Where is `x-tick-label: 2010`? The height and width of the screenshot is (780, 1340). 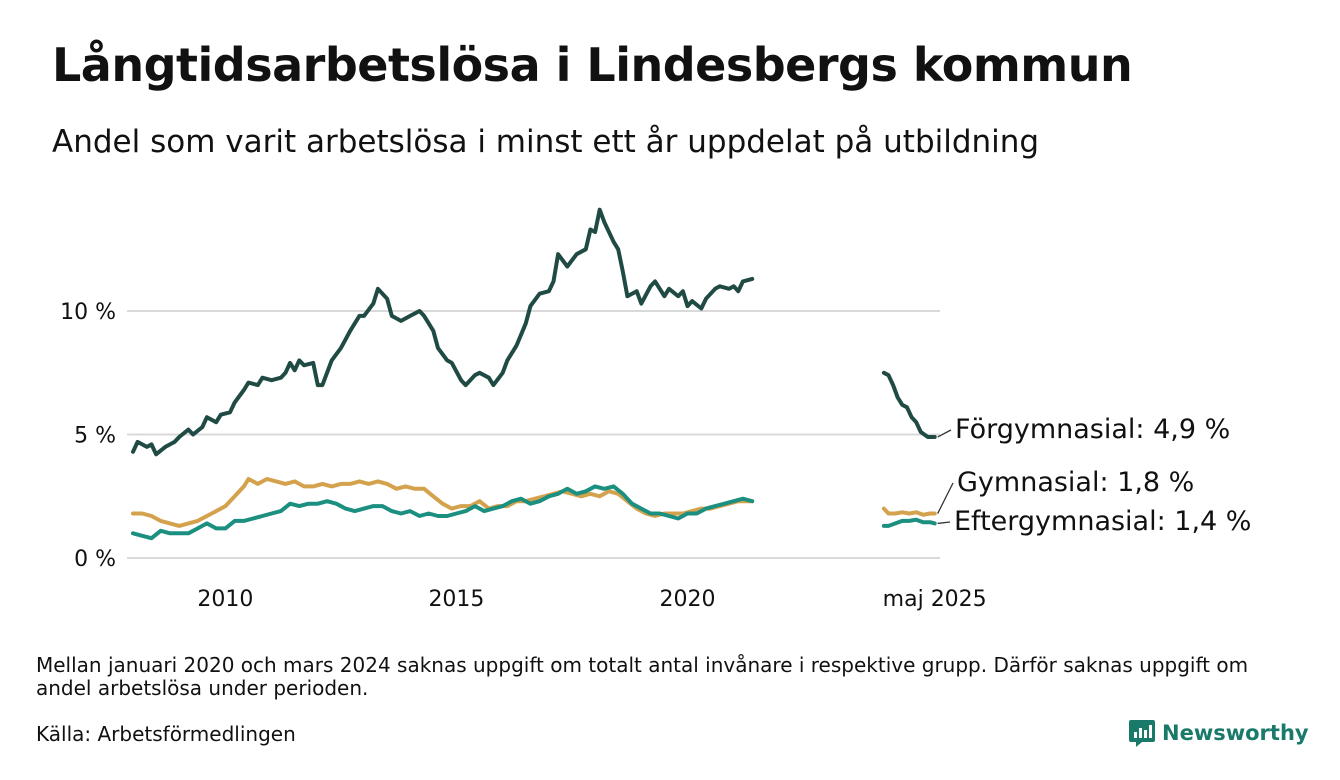
x-tick-label: 2010 is located at coordinates (225, 599).